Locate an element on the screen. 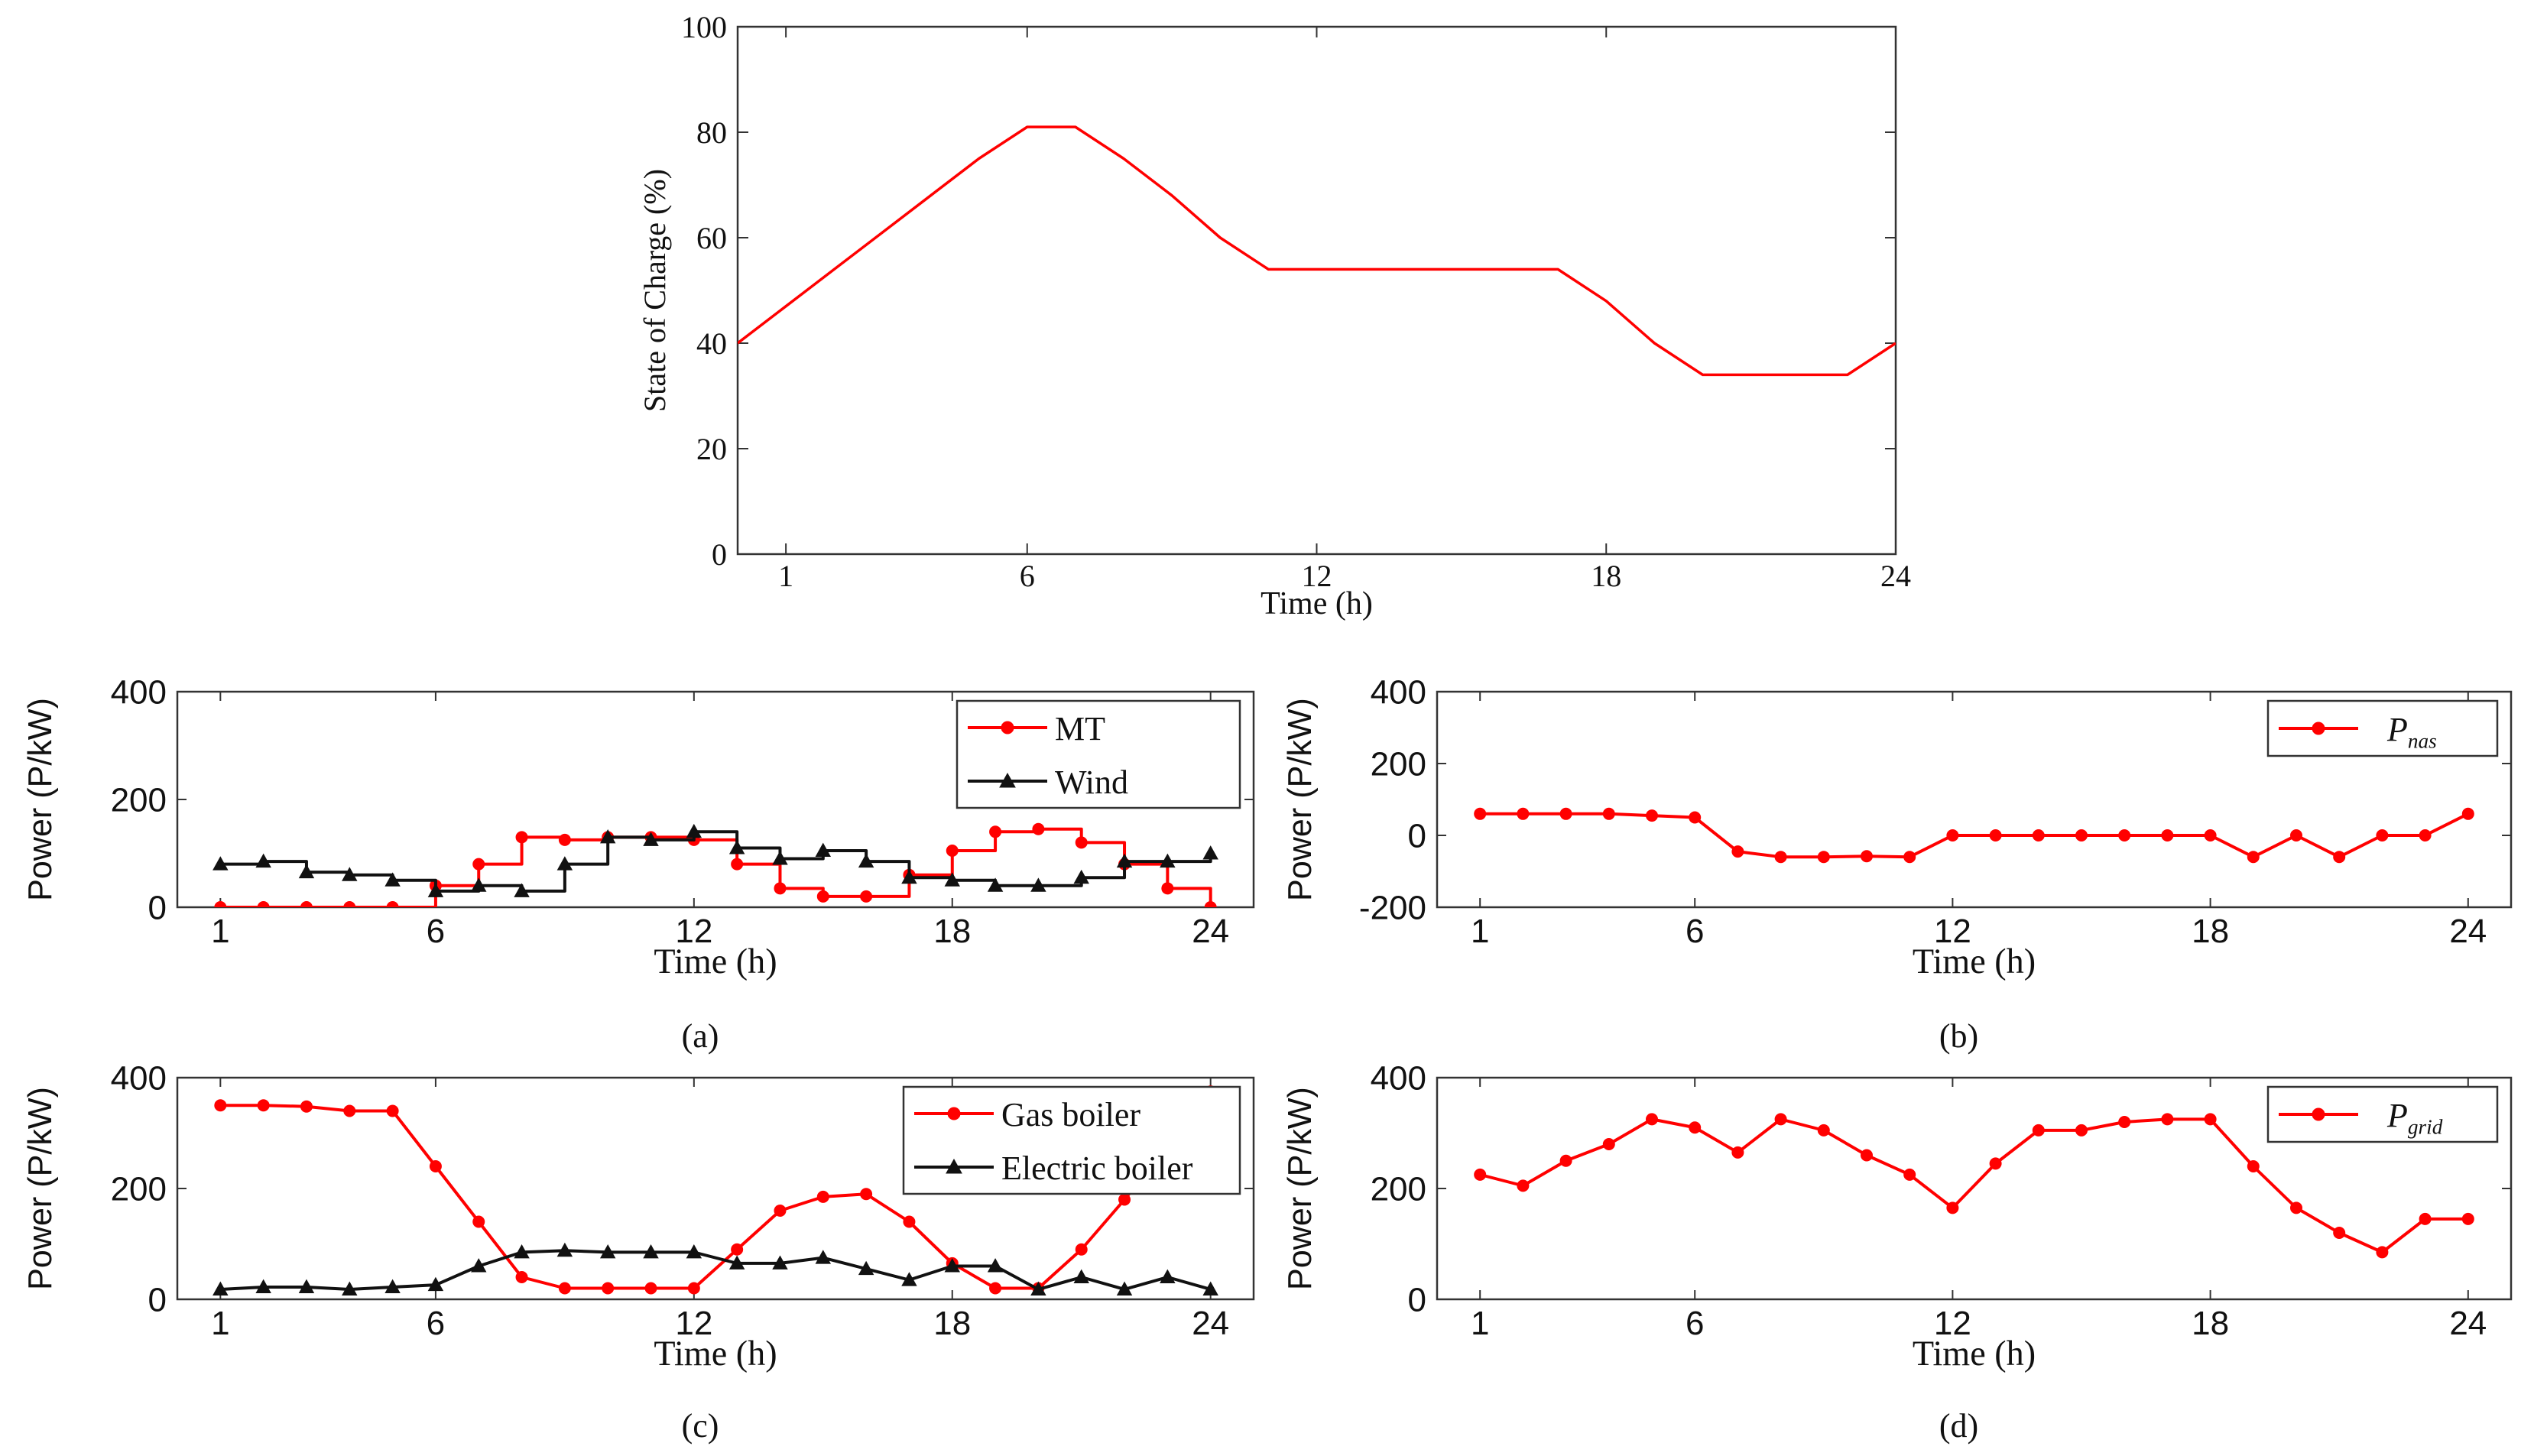 The height and width of the screenshot is (1456, 2534). panel-caption: (a) is located at coordinates (700, 1036).